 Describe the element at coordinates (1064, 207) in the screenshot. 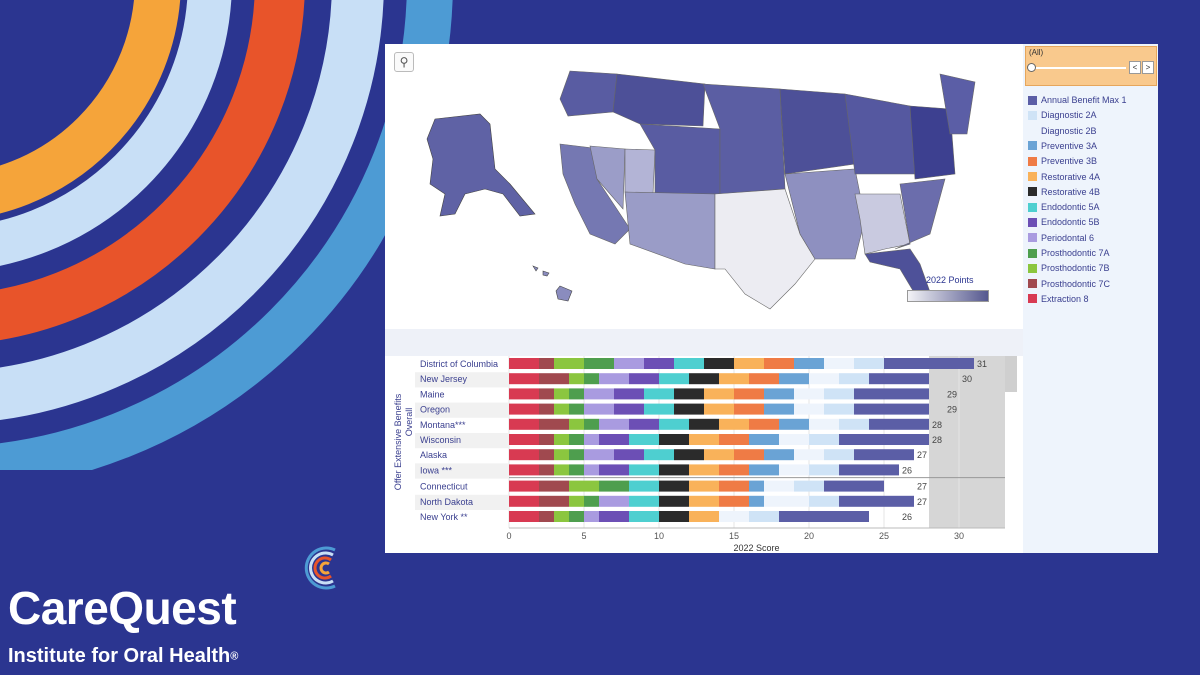

I see `legend-item: Endodontic 5A` at that location.